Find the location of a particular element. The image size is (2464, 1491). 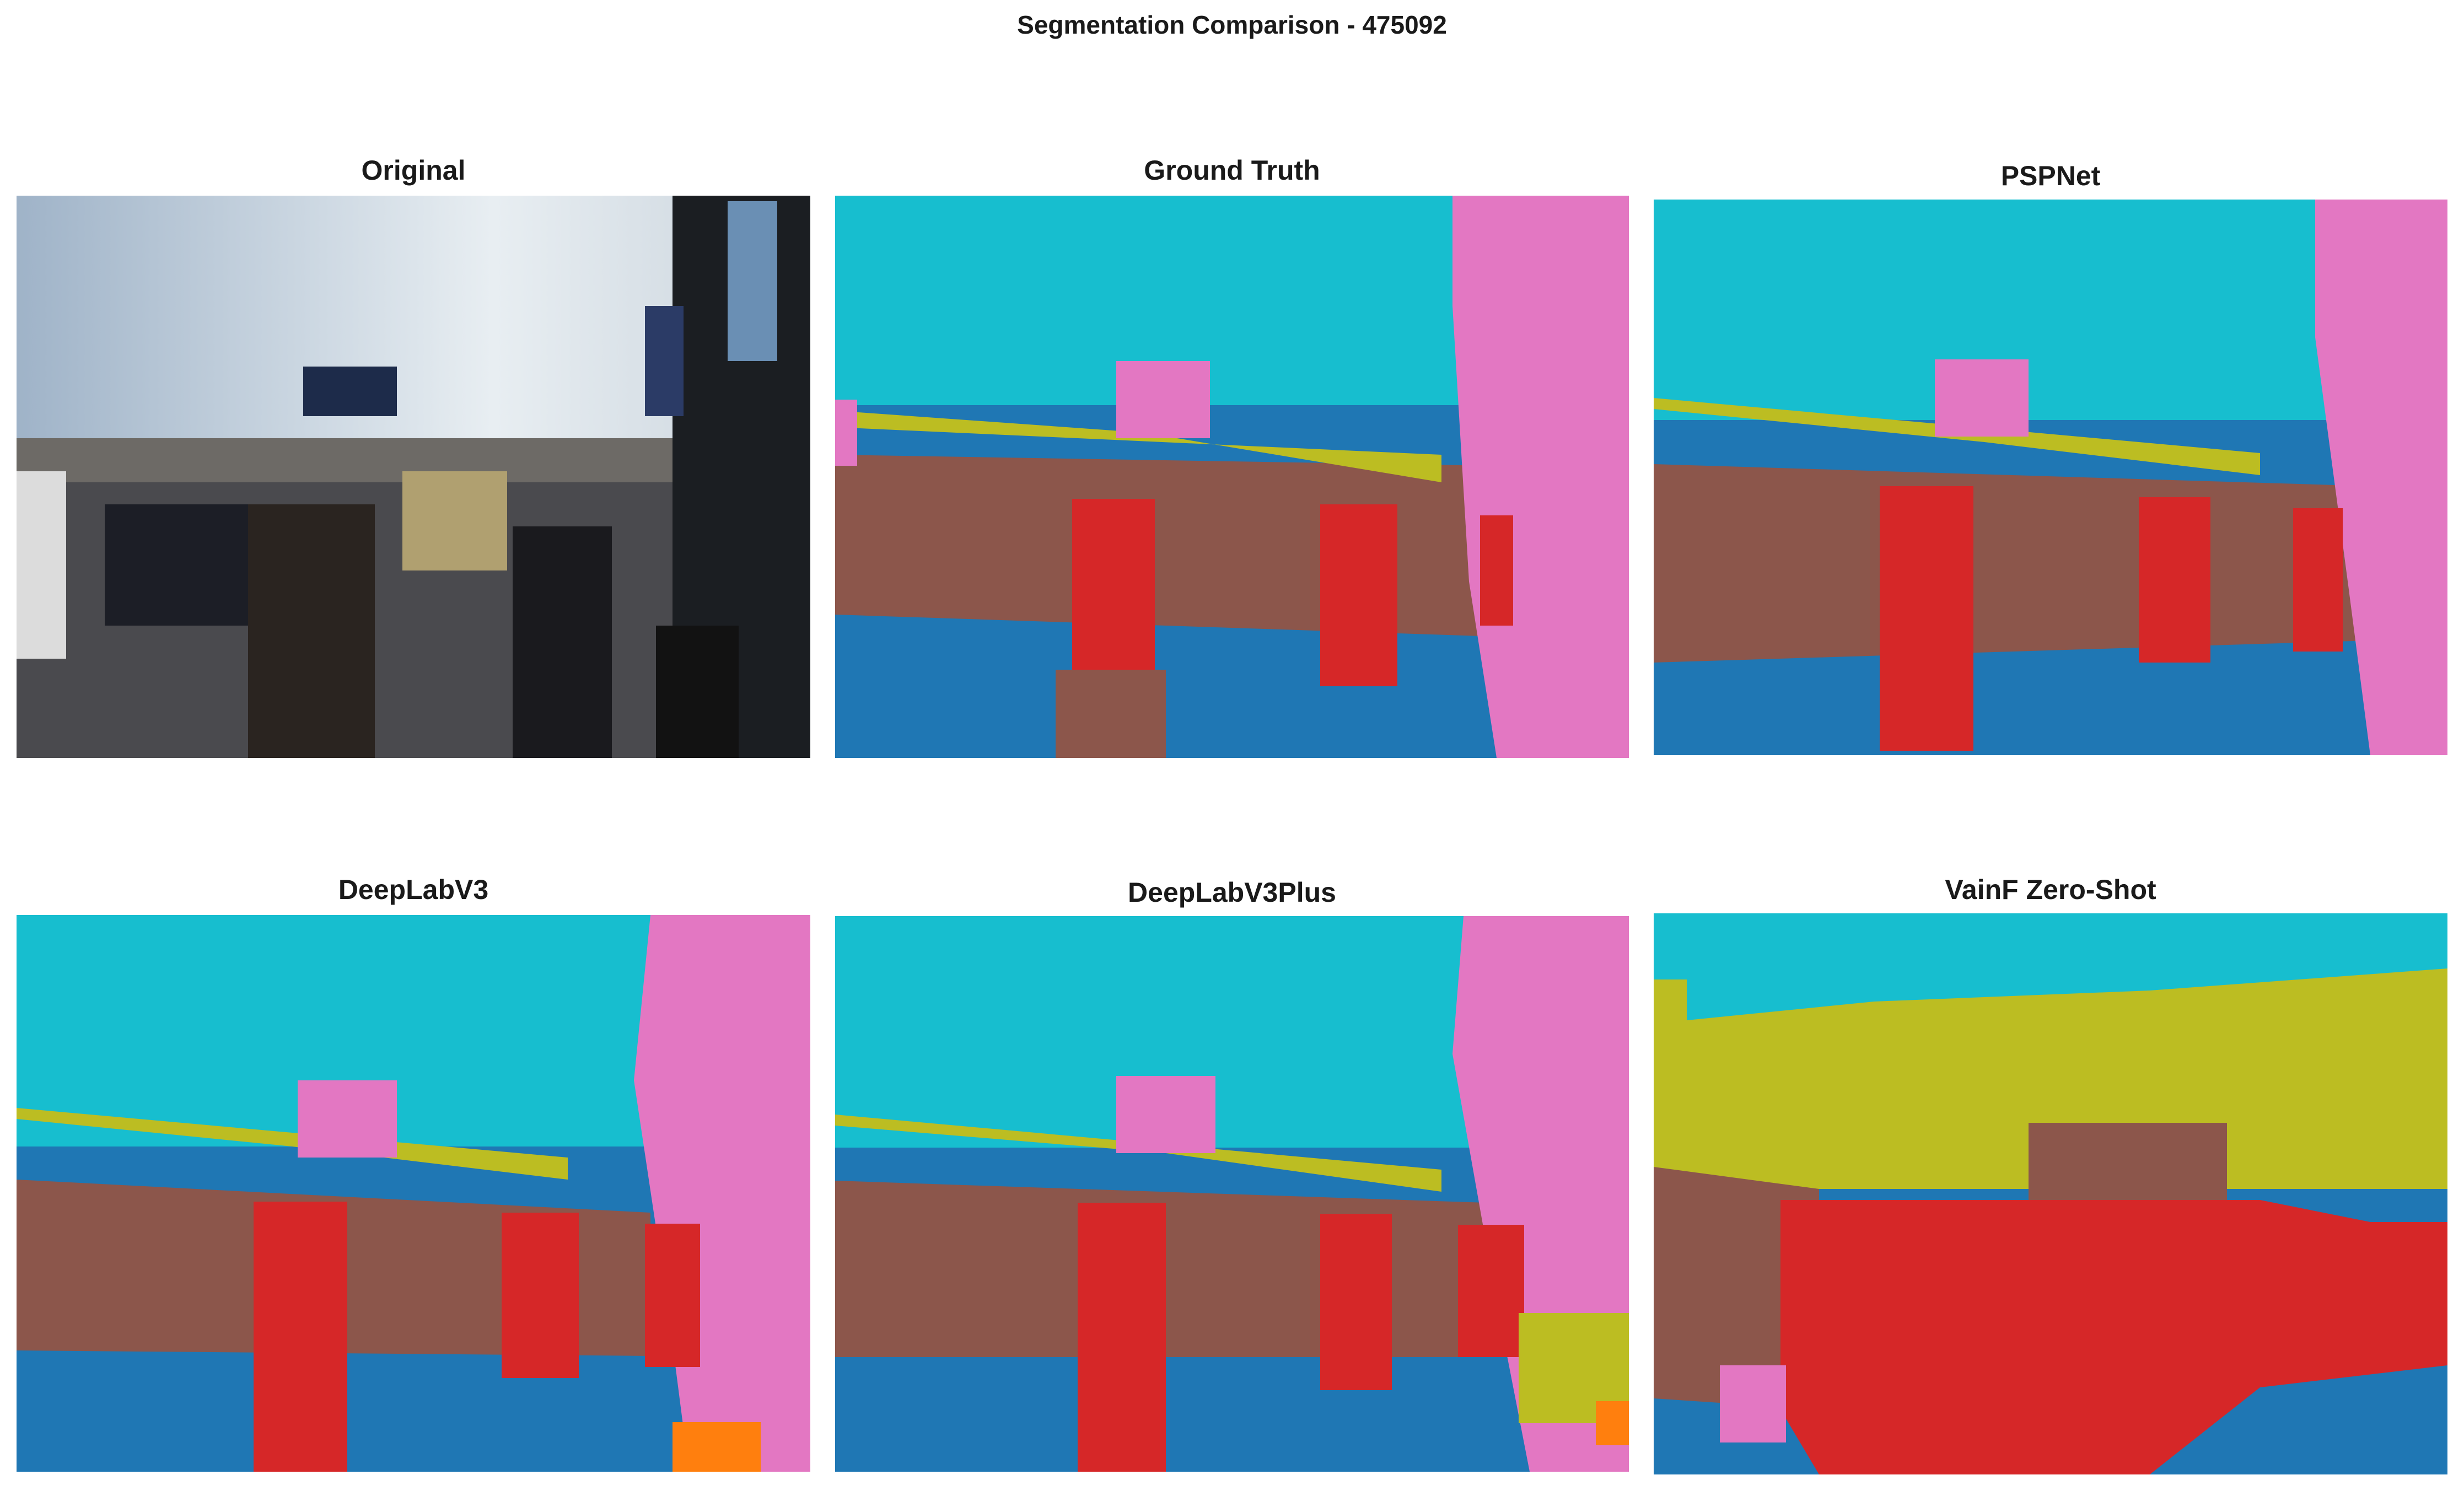

figure-title: Segmentation Comparison - 475092 is located at coordinates (1232, 24).